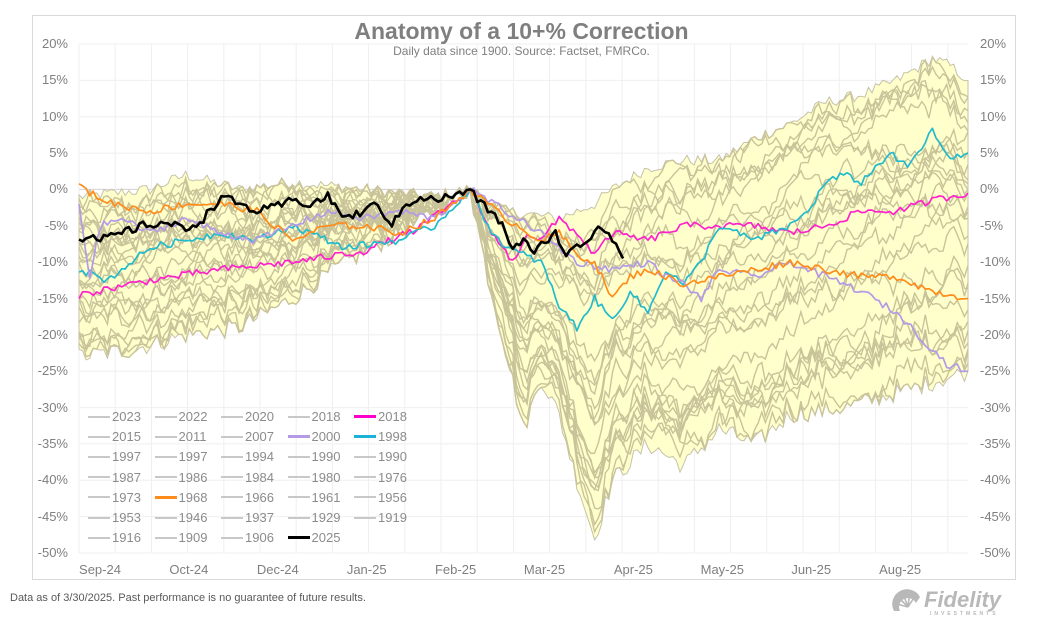 This screenshot has height=629, width=1043. Describe the element at coordinates (313, 497) in the screenshot. I see `legend-item: 1961` at that location.